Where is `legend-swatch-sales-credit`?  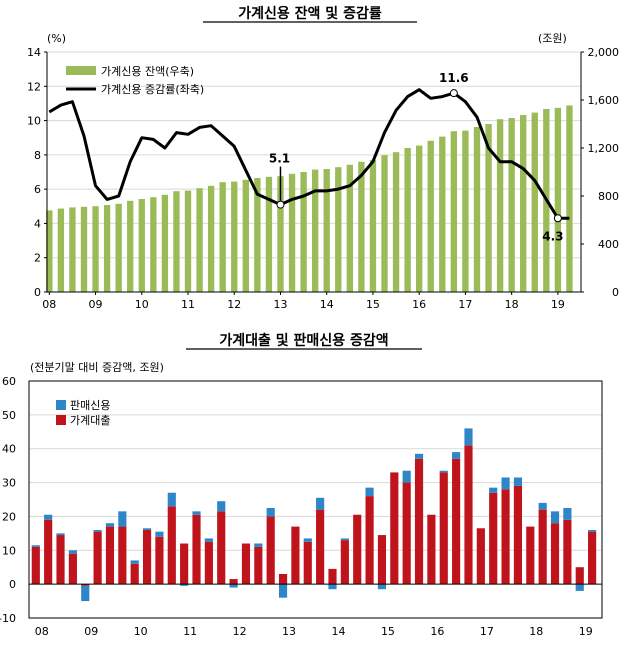
legend-swatch-sales-credit is located at coordinates (61, 405).